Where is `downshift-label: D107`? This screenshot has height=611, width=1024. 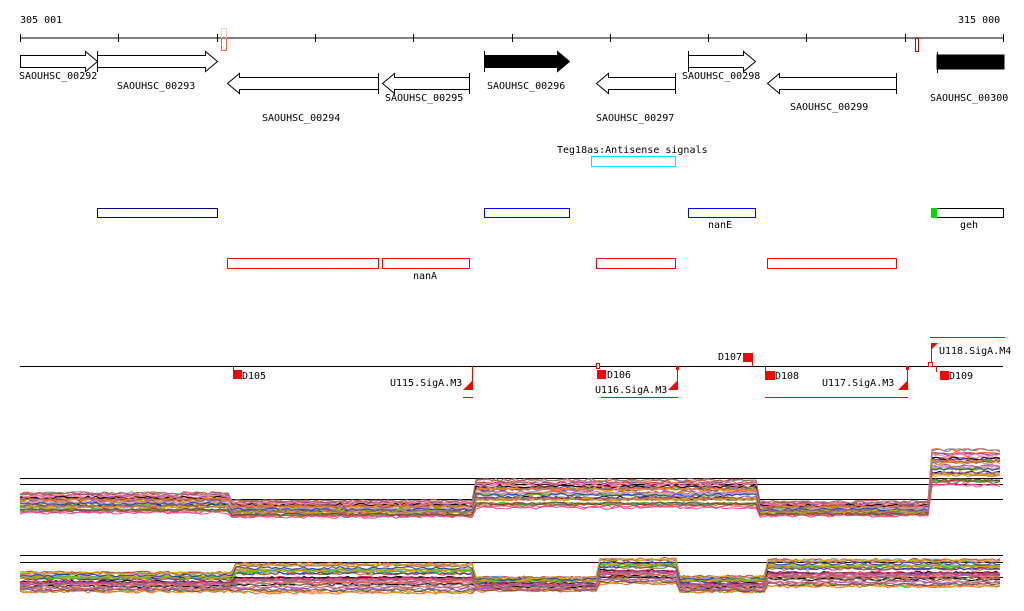 downshift-label: D107 is located at coordinates (730, 357).